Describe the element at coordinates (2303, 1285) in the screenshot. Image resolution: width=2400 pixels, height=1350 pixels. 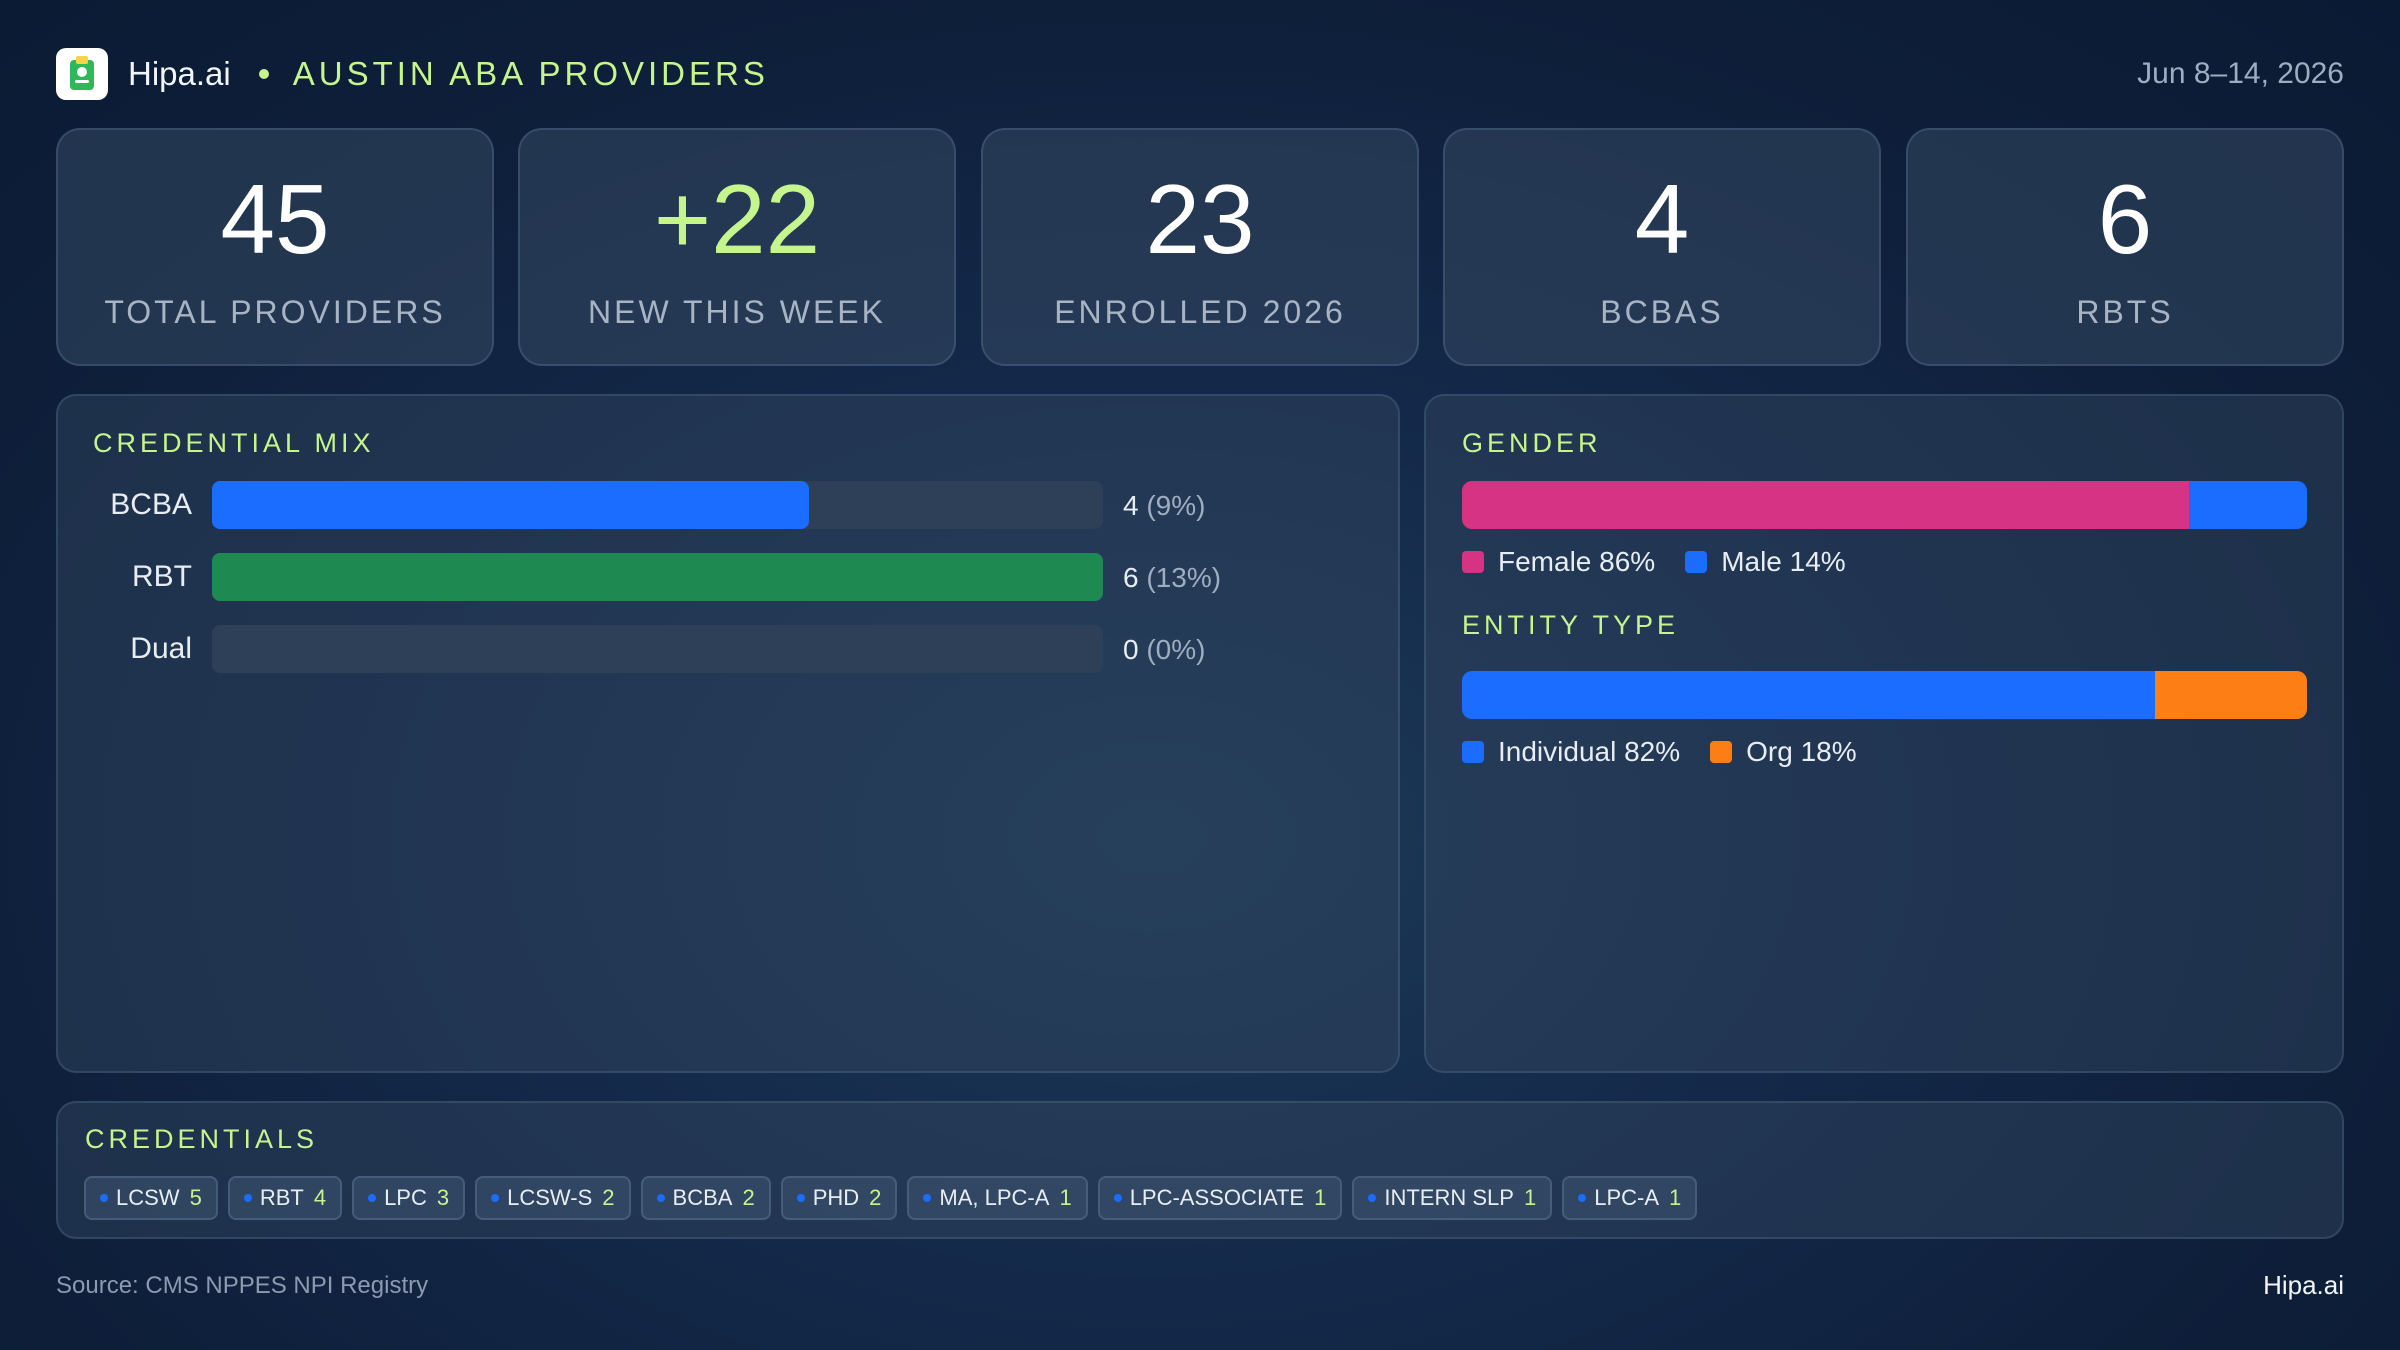
I see `footer-brand: Hipa.ai` at that location.